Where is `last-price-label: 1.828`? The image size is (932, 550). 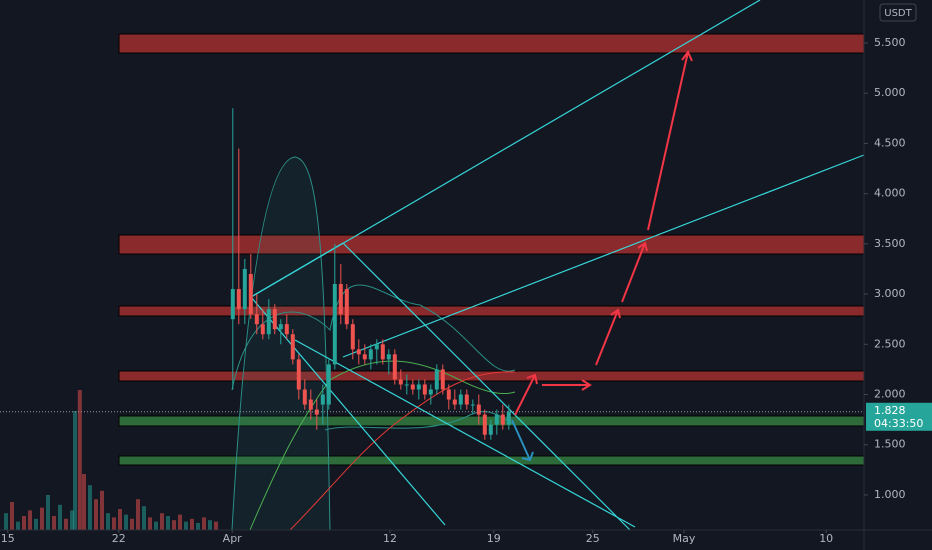
last-price-label: 1.828 is located at coordinates (890, 410).